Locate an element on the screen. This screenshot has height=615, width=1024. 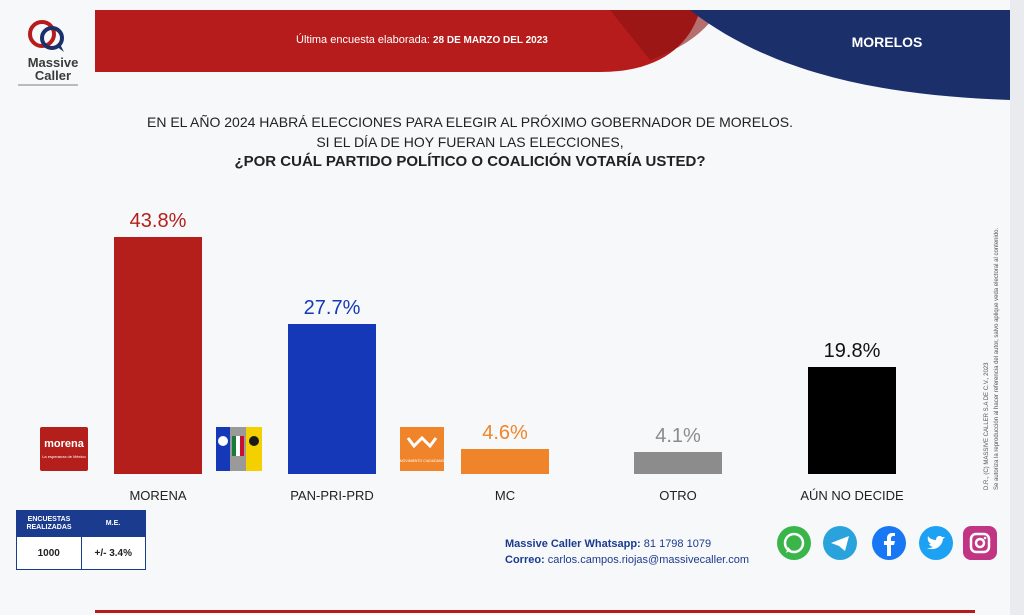
value-label-pan-pri-prd: 27.7% is located at coordinates (332, 308).